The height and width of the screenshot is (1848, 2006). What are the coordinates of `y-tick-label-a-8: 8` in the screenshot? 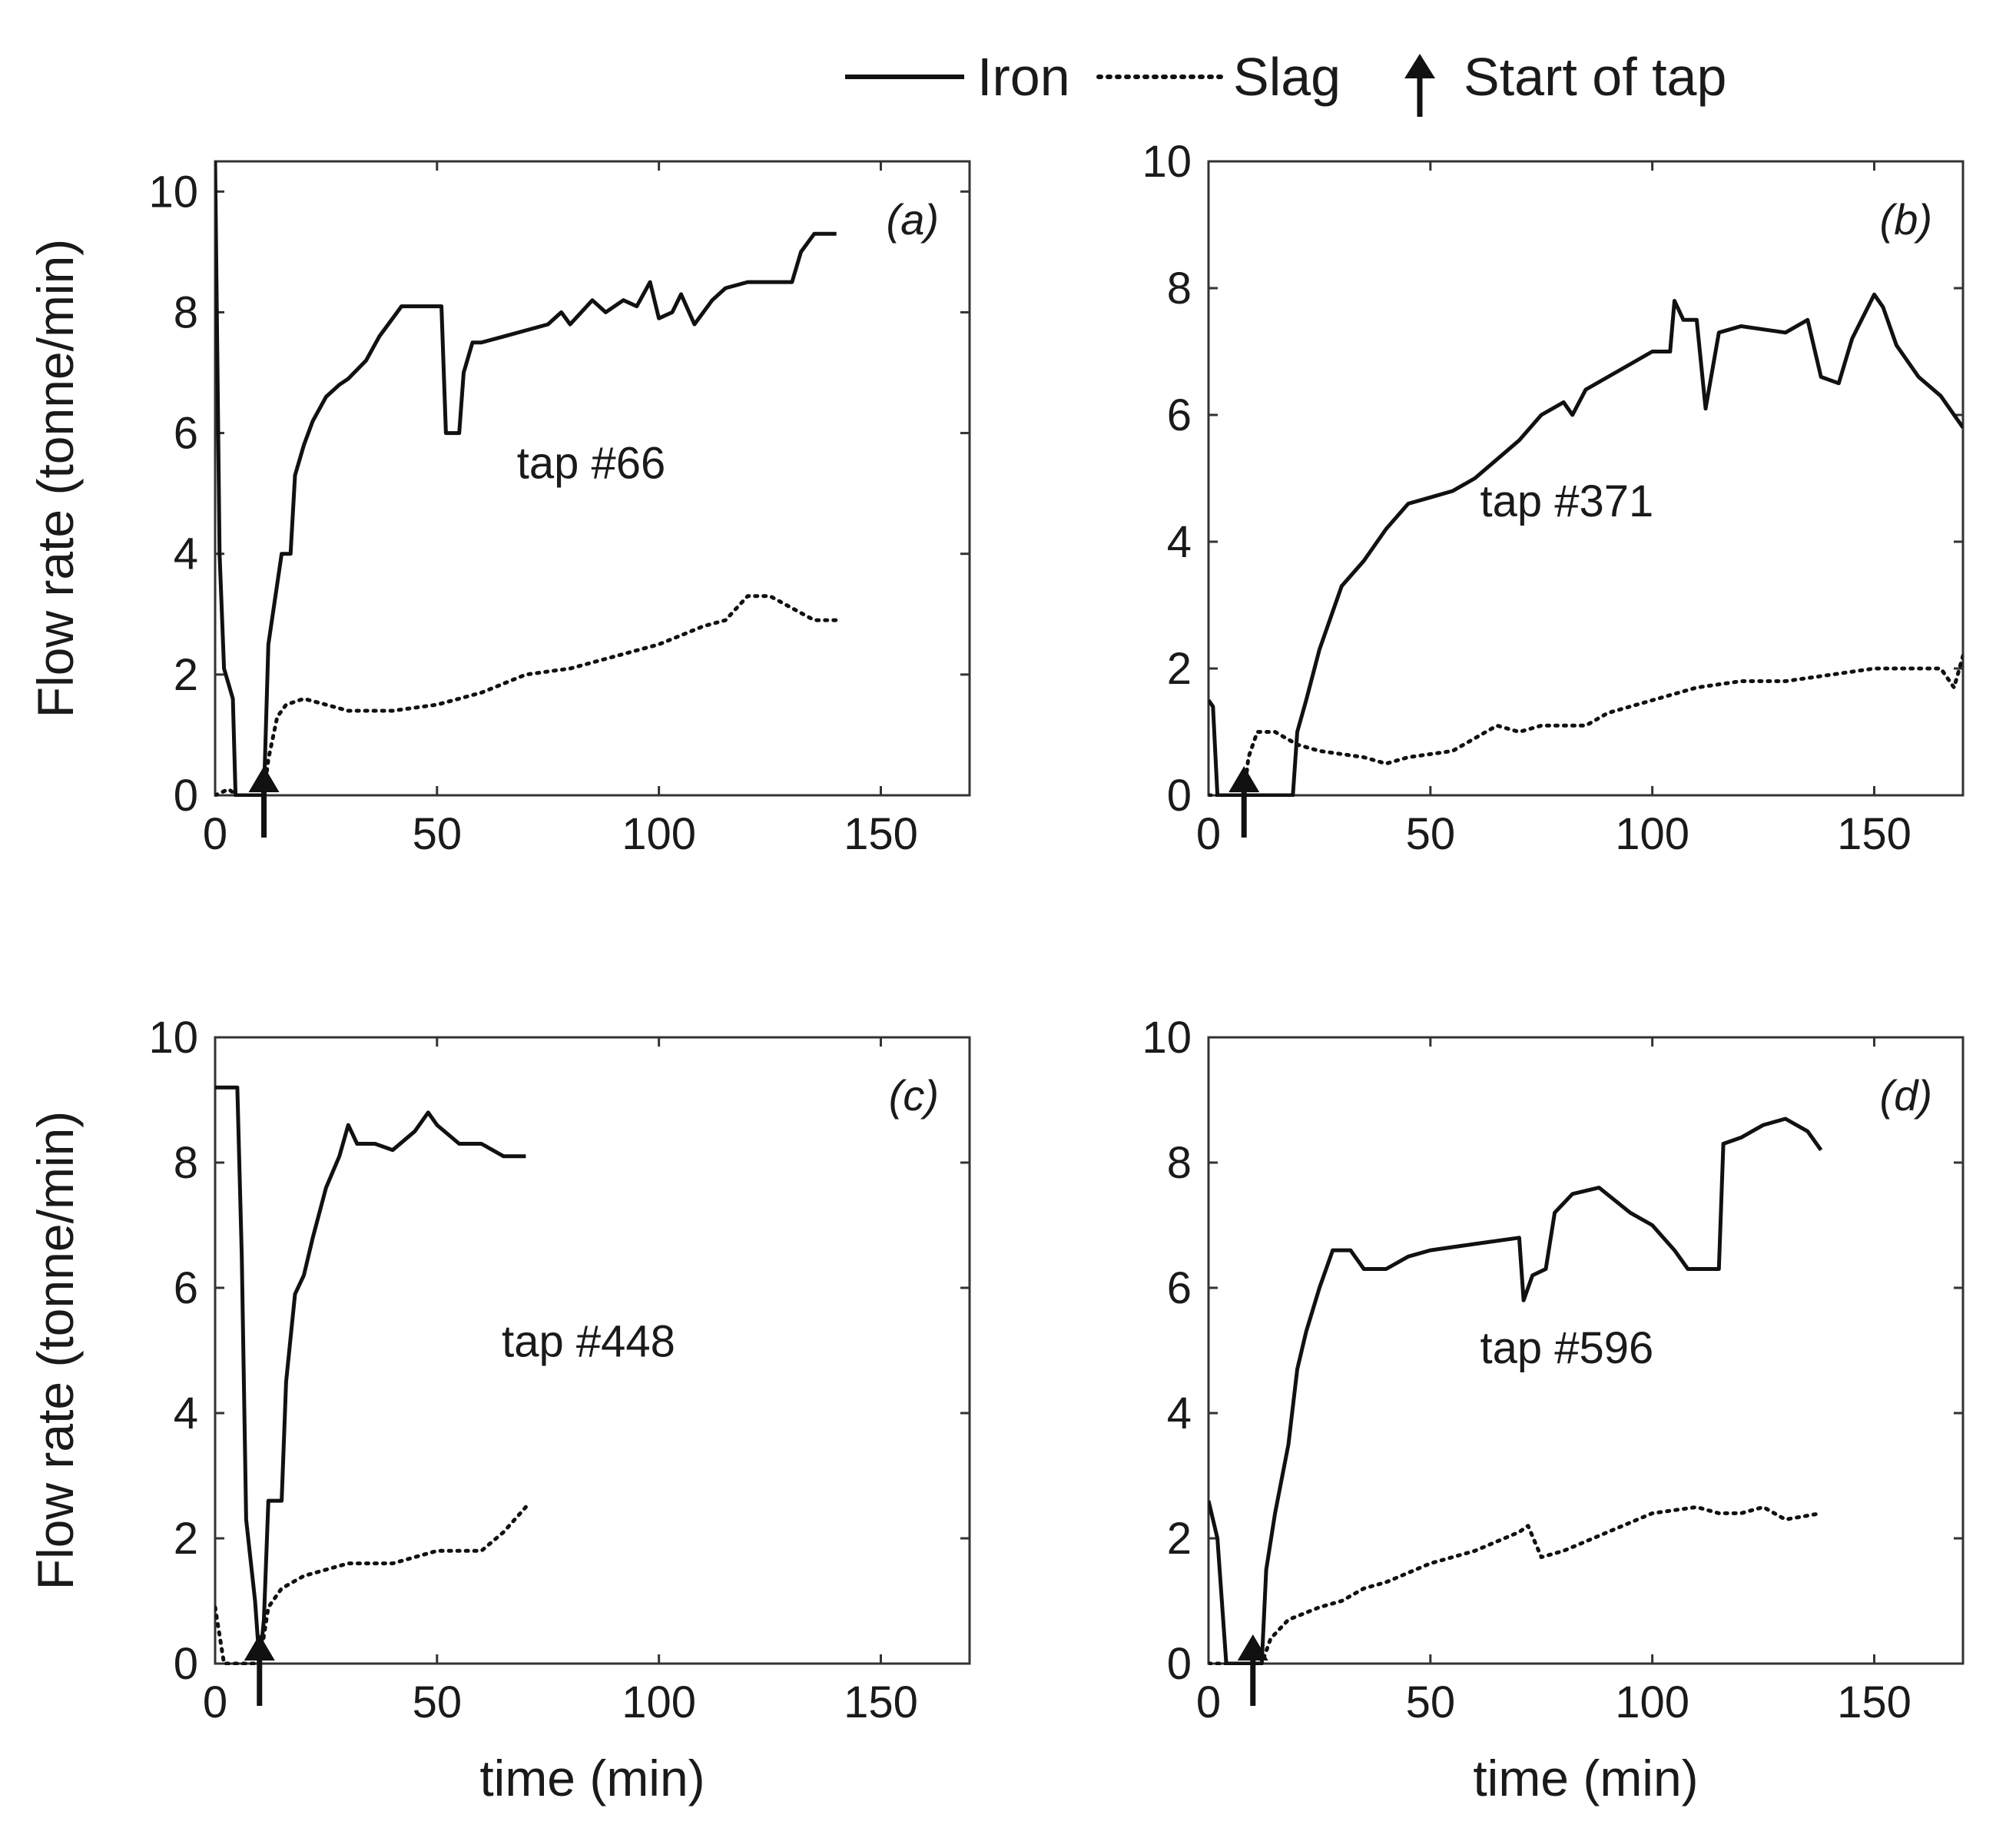 It's located at (186, 312).